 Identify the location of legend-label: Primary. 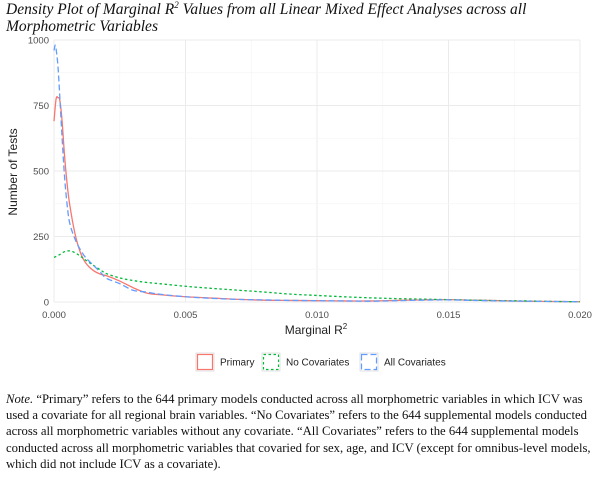
(237, 363).